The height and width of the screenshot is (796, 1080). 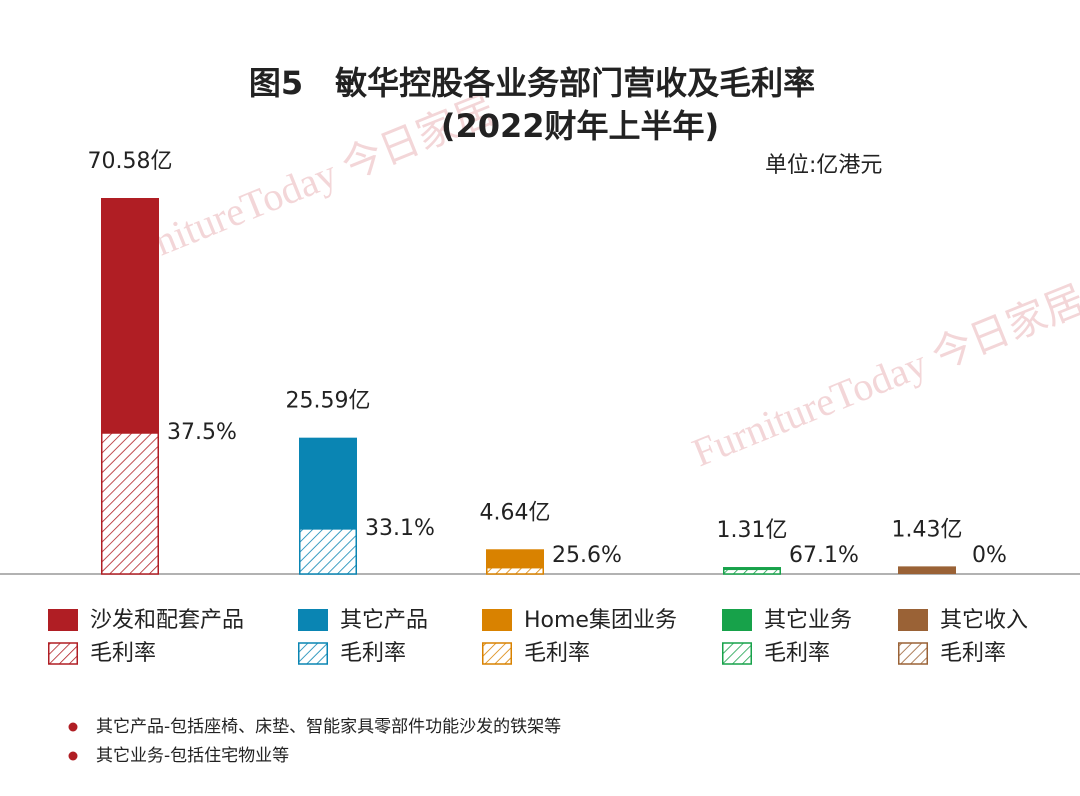 I want to click on margin-label: 33.1%, so click(x=400, y=528).